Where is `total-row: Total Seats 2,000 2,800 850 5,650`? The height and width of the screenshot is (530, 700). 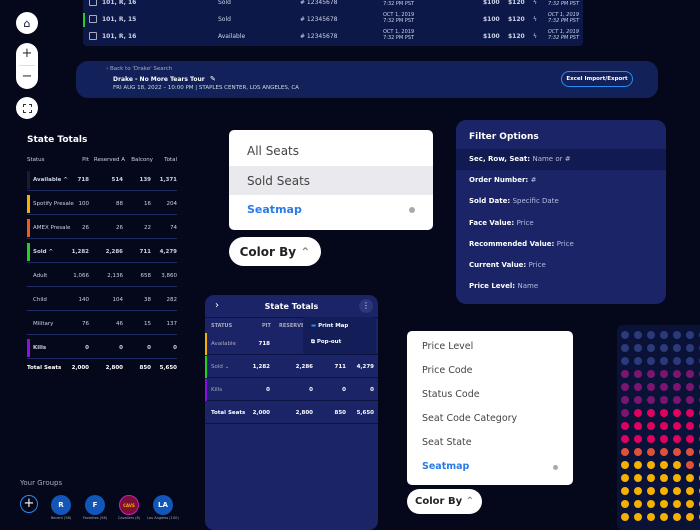
total-row: Total Seats 2,000 2,800 850 5,650 is located at coordinates (102, 368).